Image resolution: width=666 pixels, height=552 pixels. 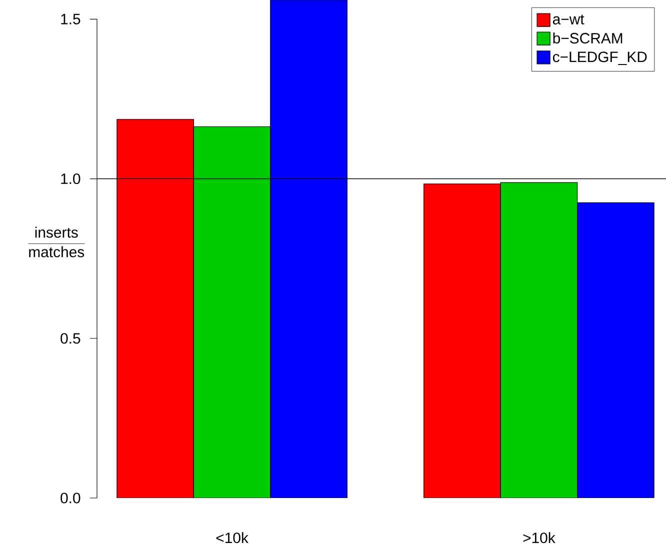 I want to click on y-tick-label: 1.5, so click(x=70, y=19).